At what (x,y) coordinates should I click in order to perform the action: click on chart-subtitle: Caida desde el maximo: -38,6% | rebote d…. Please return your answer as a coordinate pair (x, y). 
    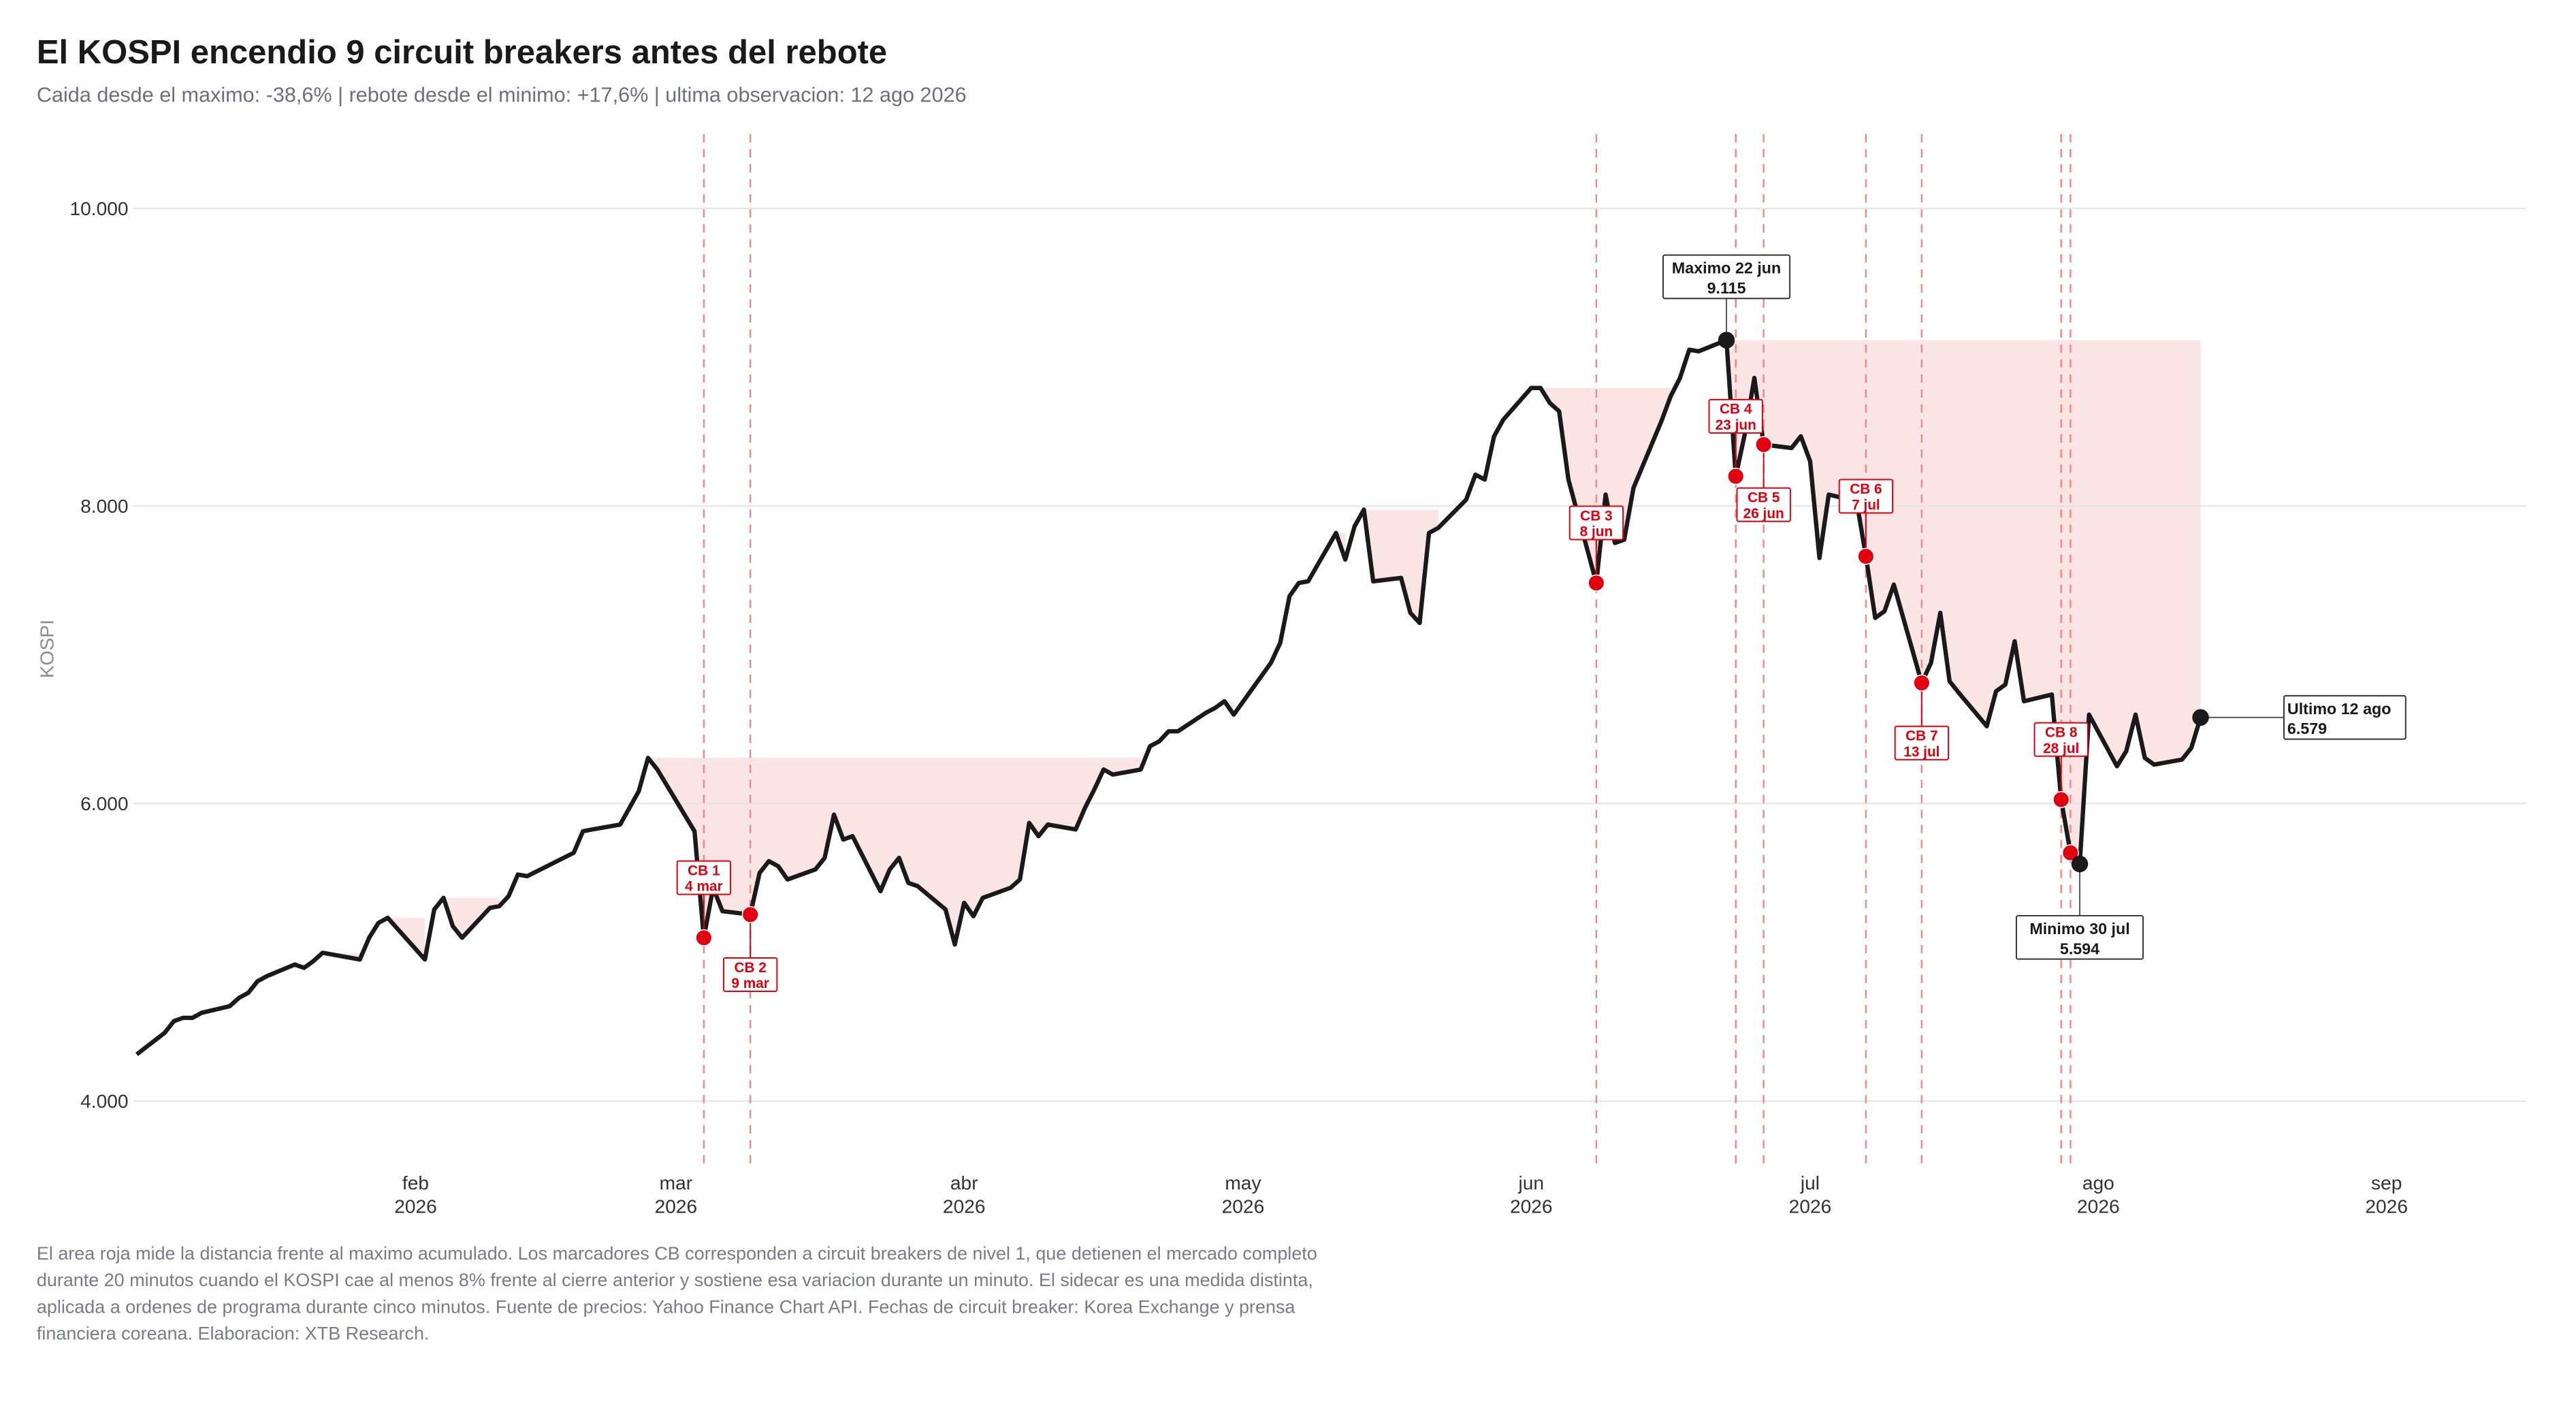
    Looking at the image, I should click on (502, 94).